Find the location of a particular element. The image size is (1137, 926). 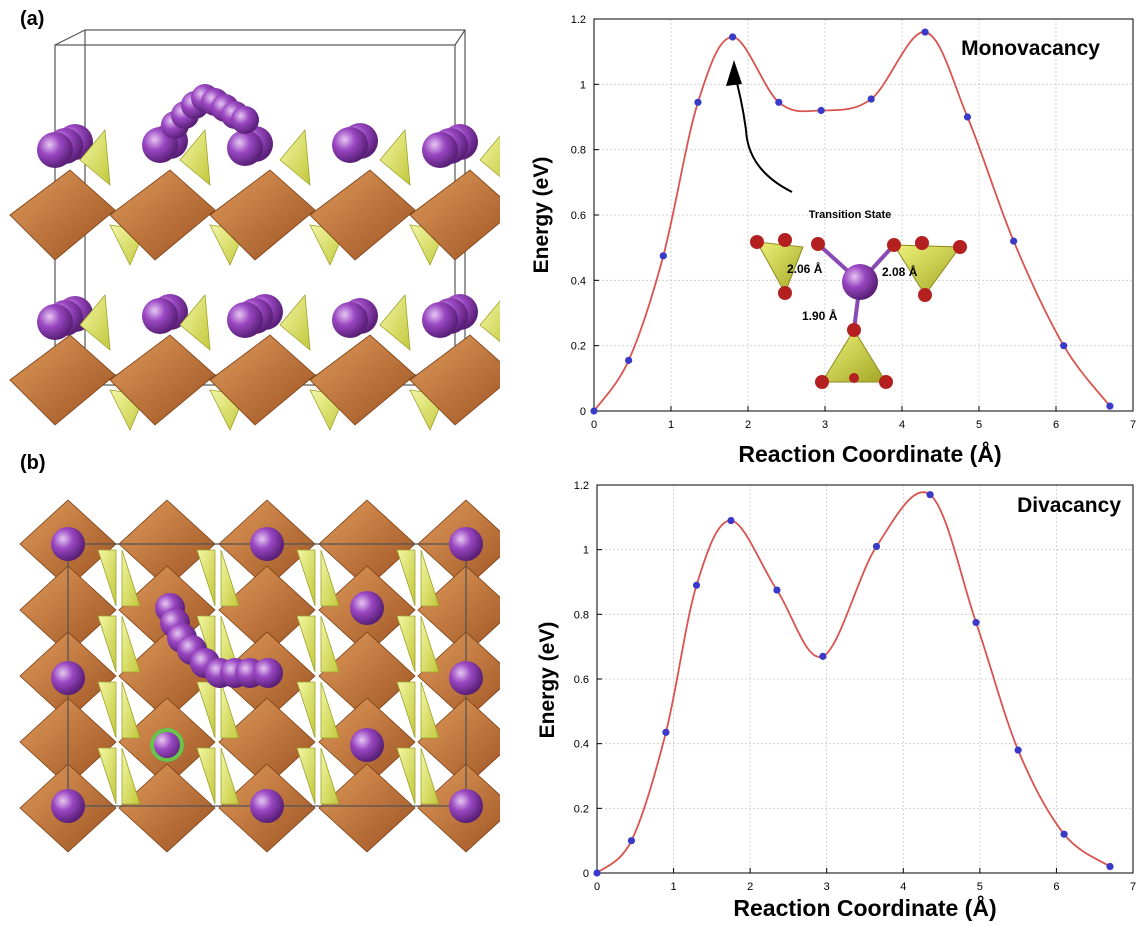

x-tick-label: 4 is located at coordinates (903, 887).